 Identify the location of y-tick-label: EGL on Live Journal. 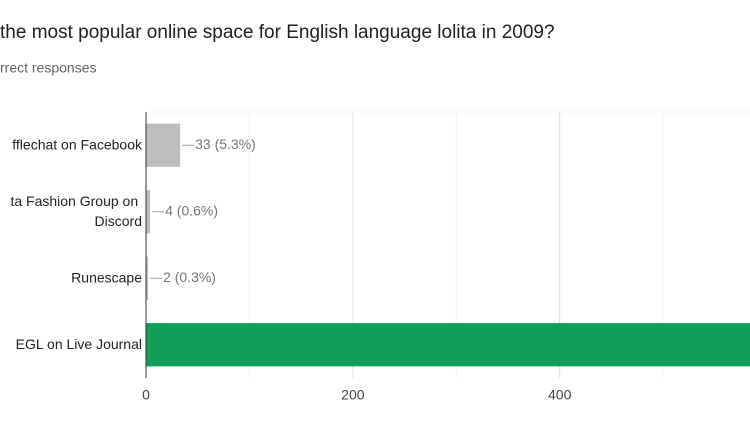
(79, 343).